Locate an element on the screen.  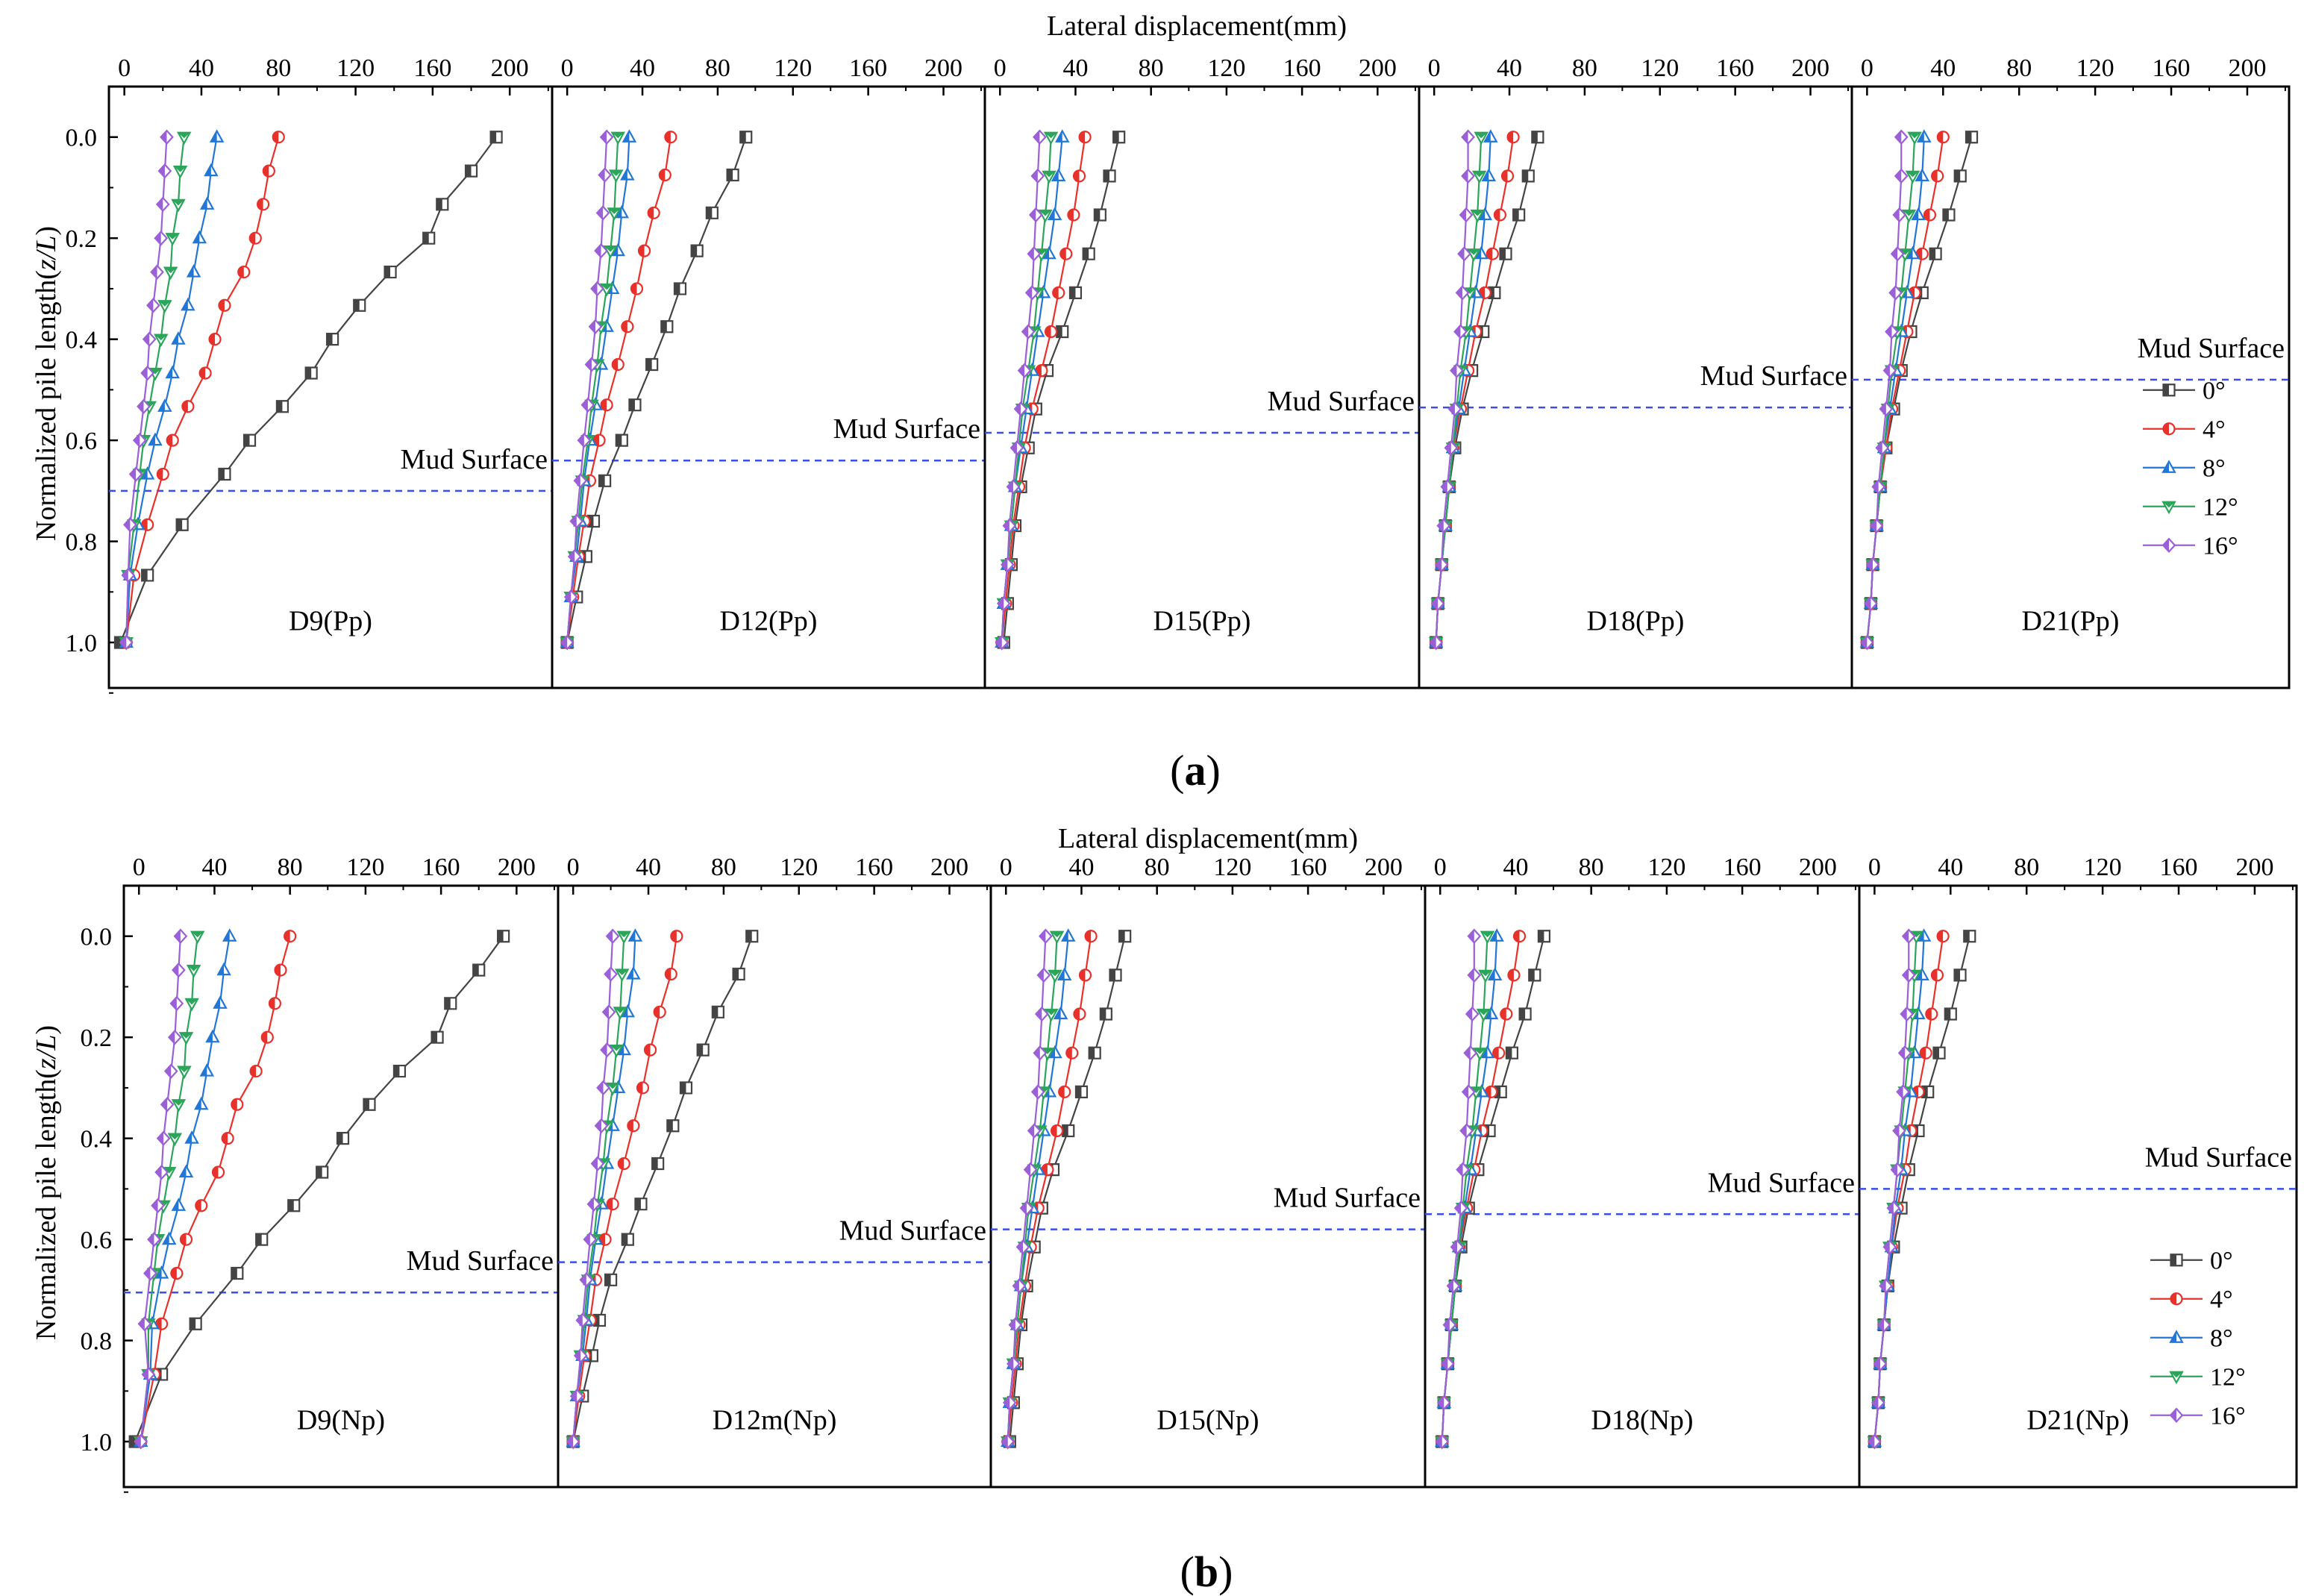
panel-frame is located at coordinates (330, 387).